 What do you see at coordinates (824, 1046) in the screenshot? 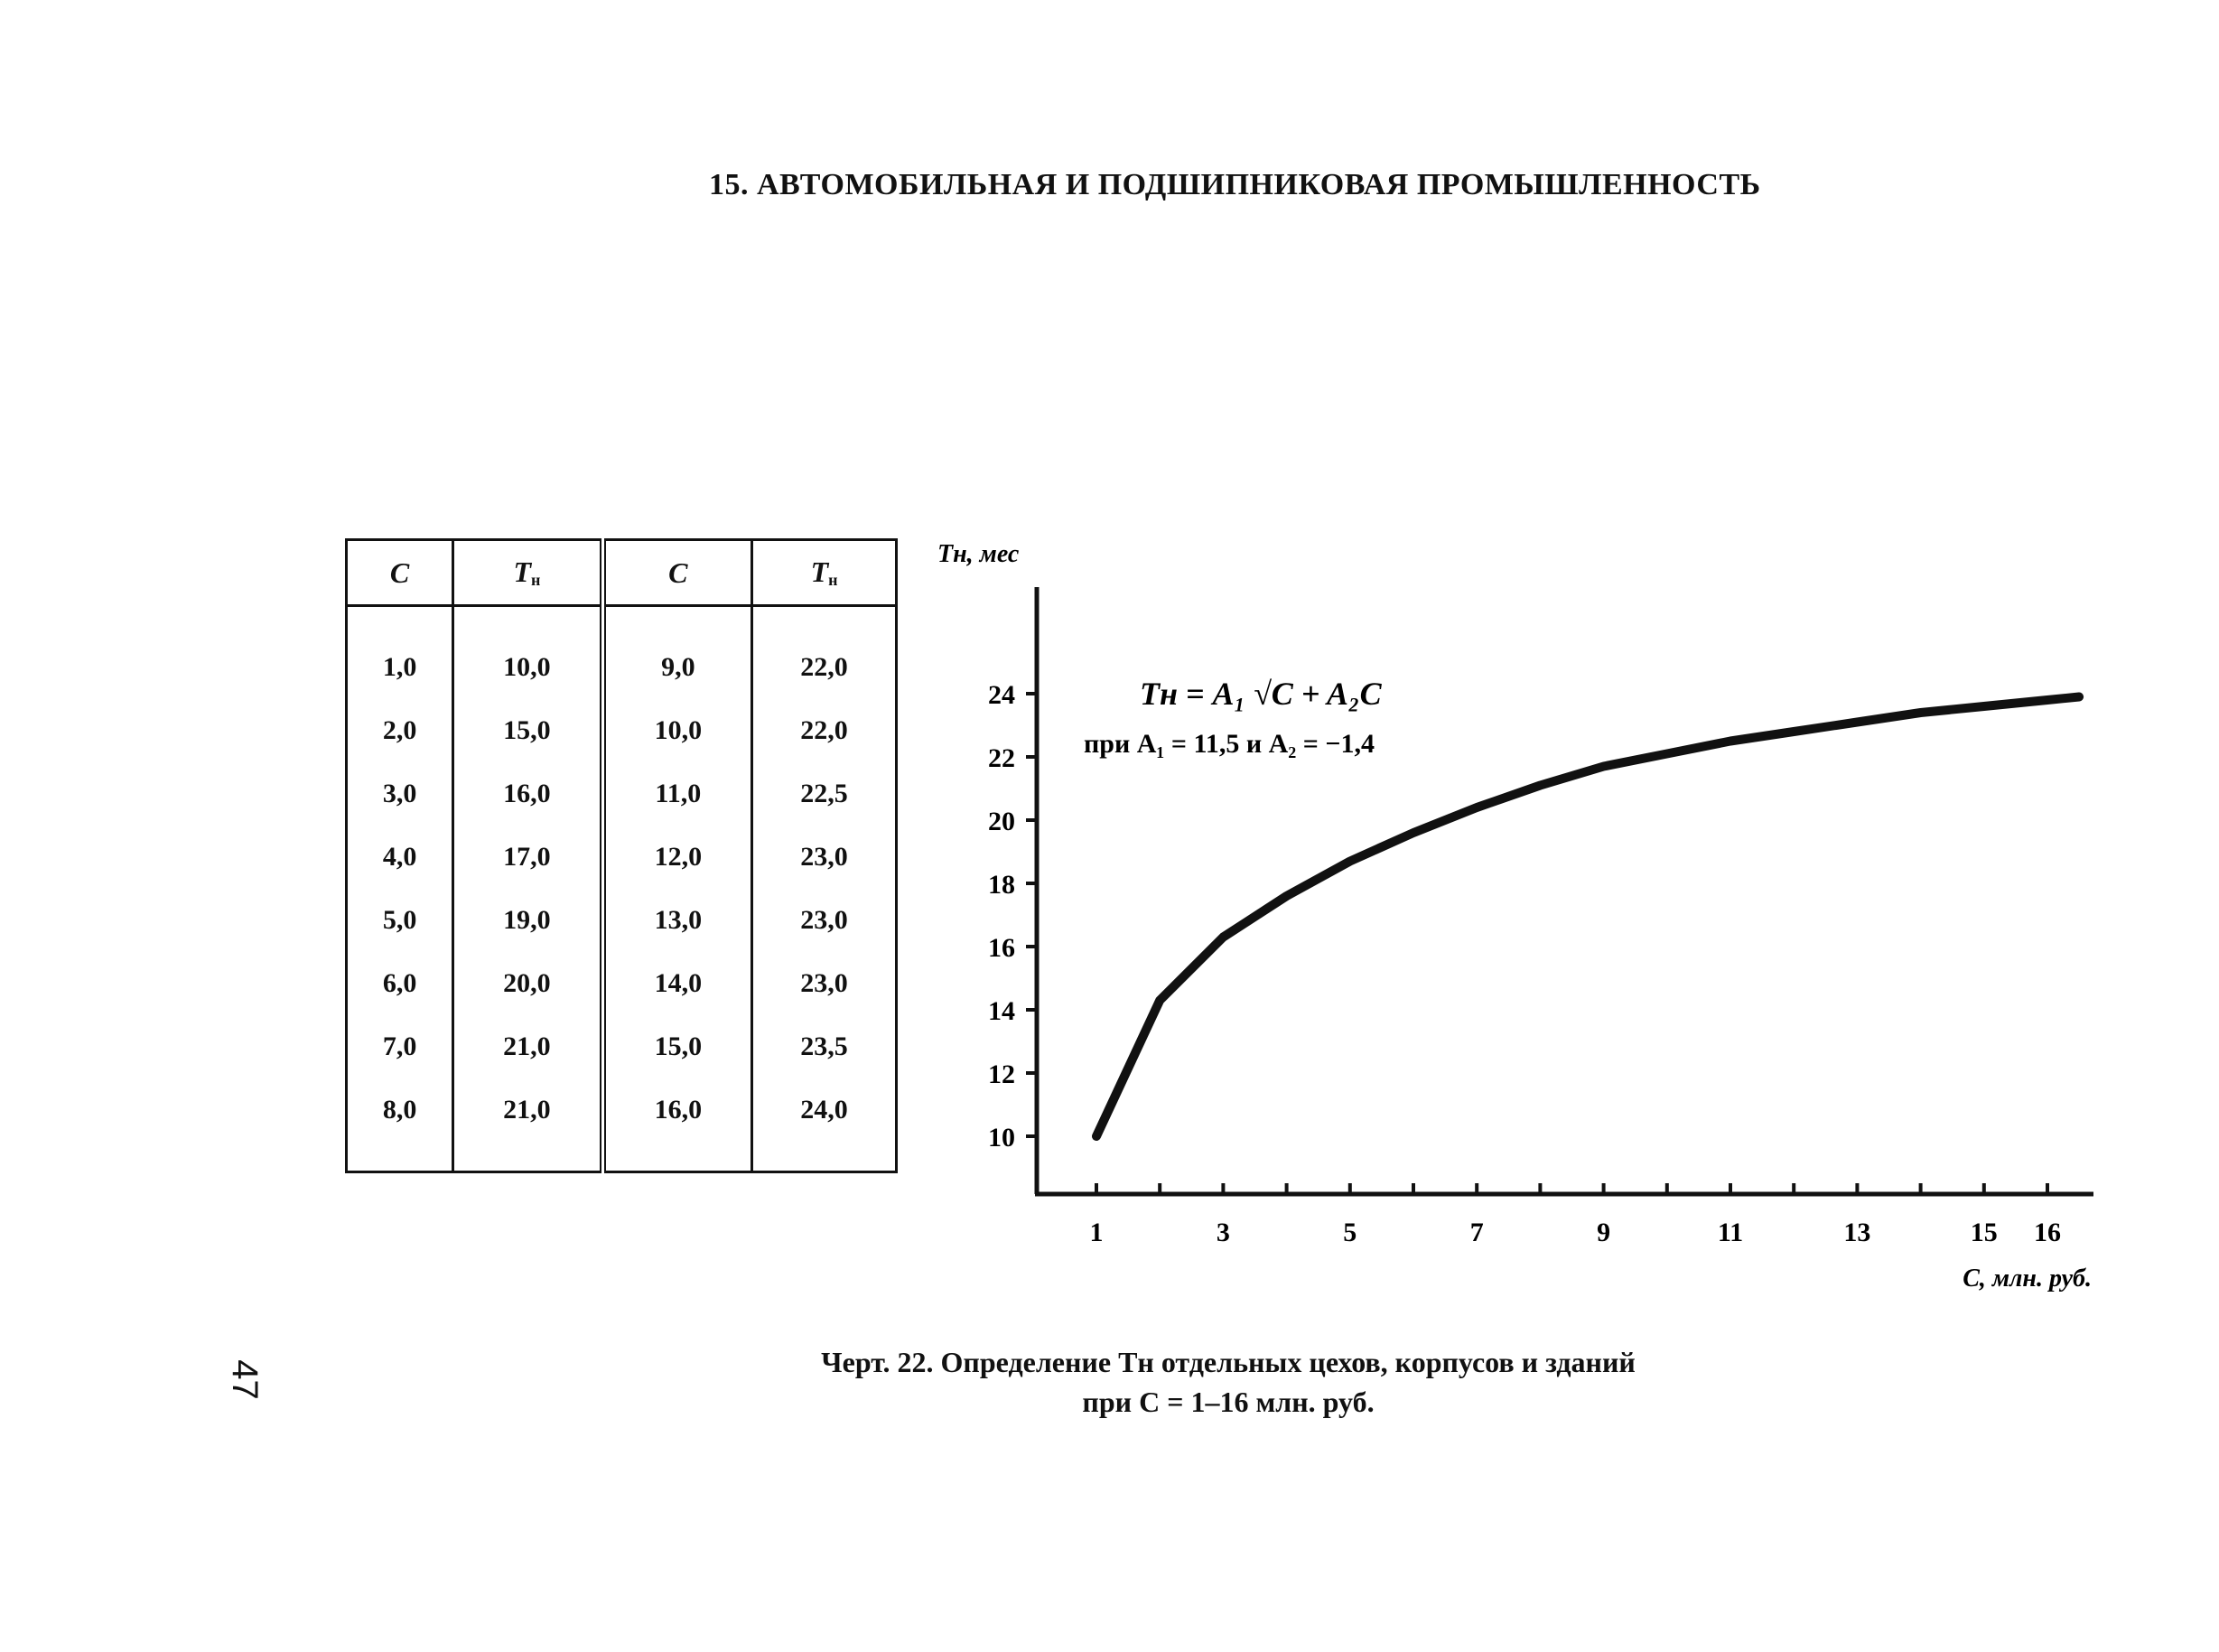
I see `table-cell: 23,5` at bounding box center [824, 1046].